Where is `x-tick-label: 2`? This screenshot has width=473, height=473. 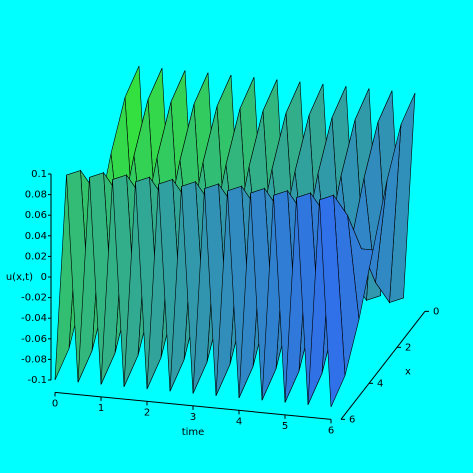 x-tick-label: 2 is located at coordinates (408, 347).